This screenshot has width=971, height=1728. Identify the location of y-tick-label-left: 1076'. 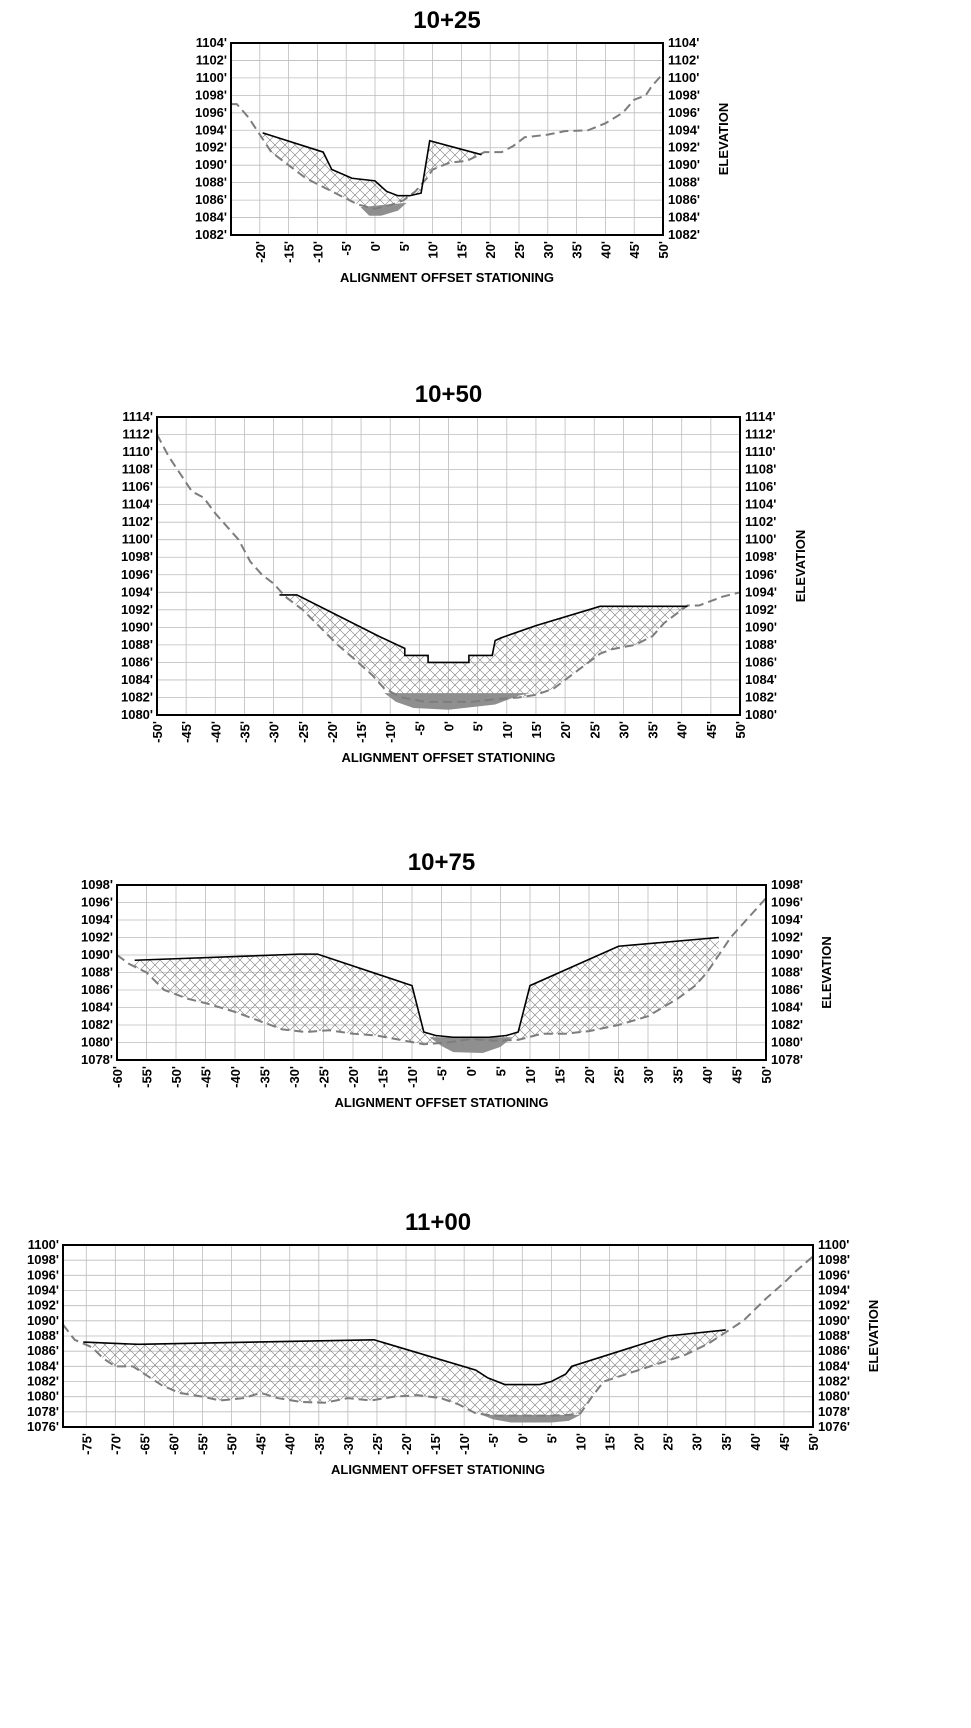
(43, 1426).